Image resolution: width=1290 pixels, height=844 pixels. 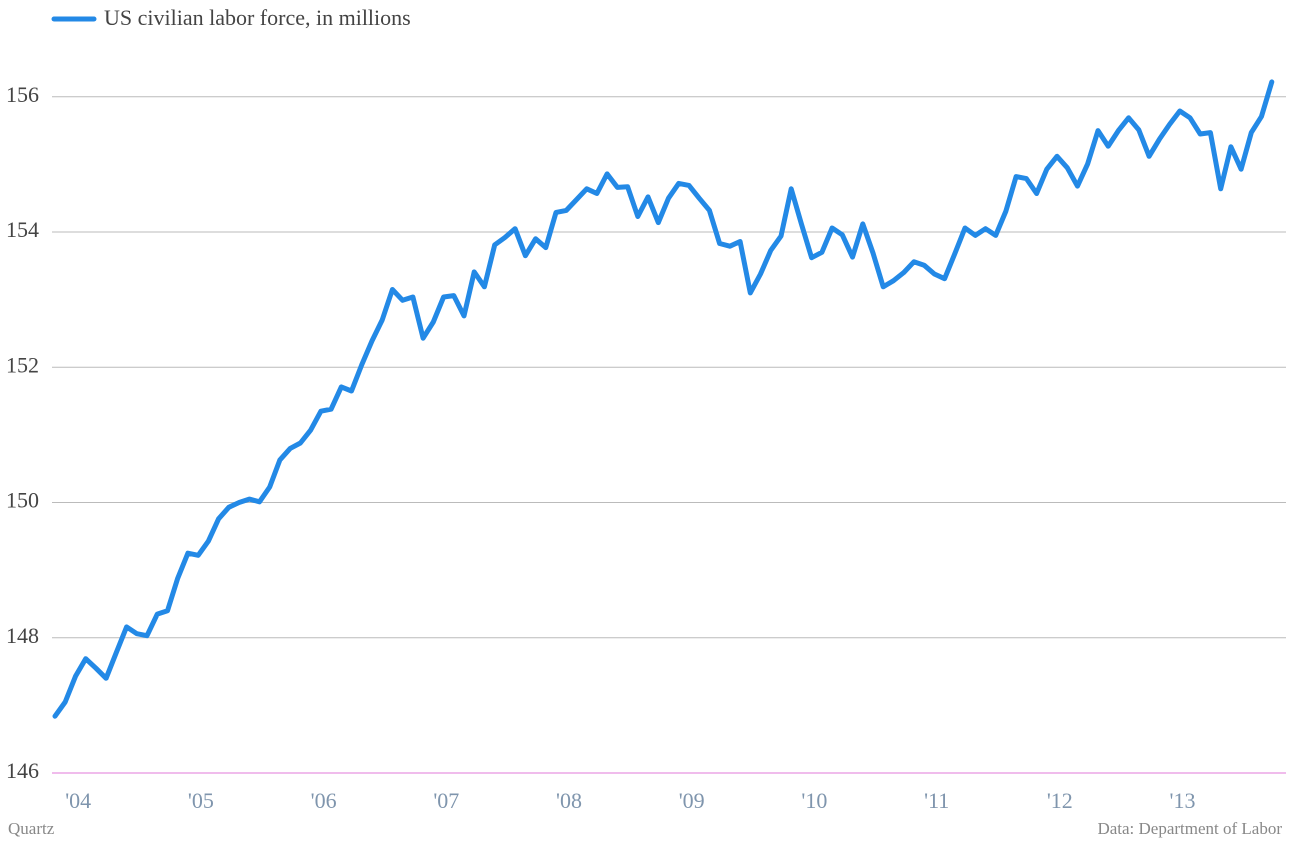 I want to click on x-tick-label: '13, so click(x=1183, y=800).